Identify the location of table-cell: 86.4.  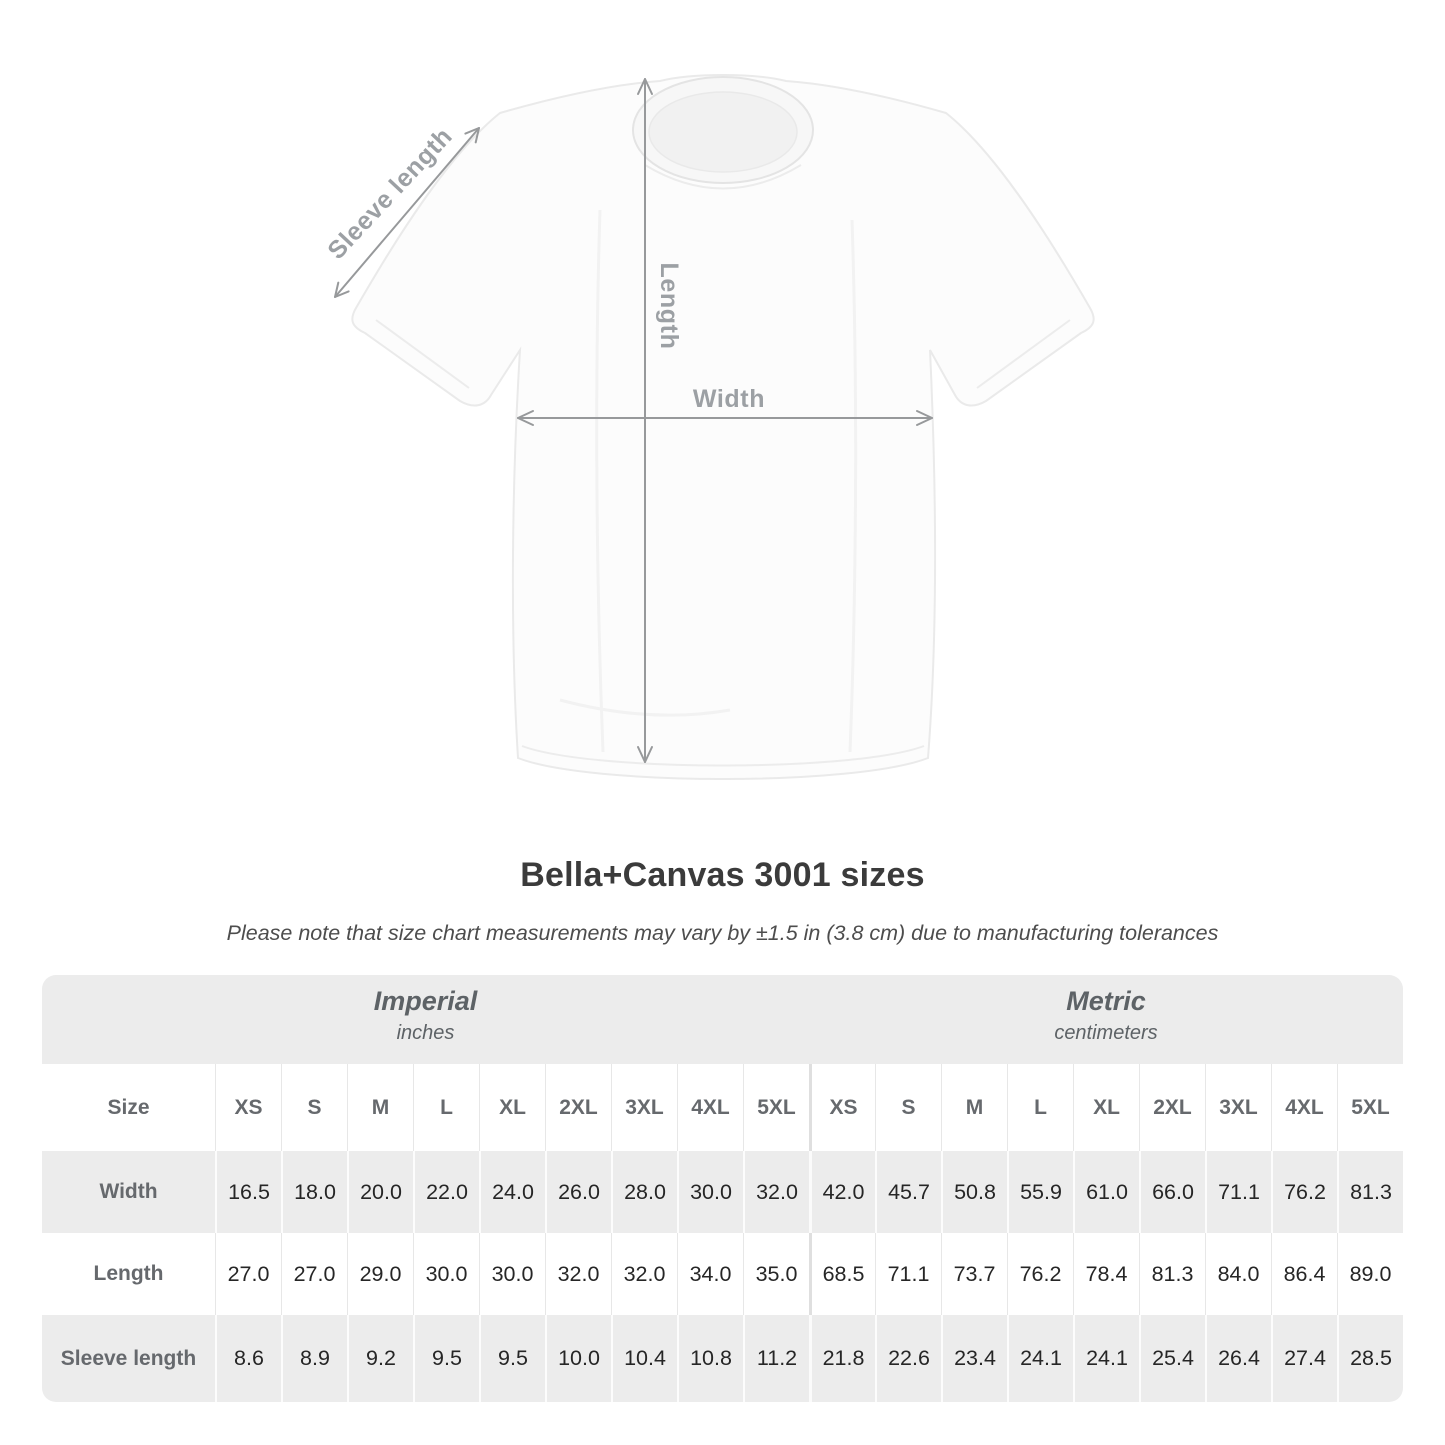
(1304, 1274).